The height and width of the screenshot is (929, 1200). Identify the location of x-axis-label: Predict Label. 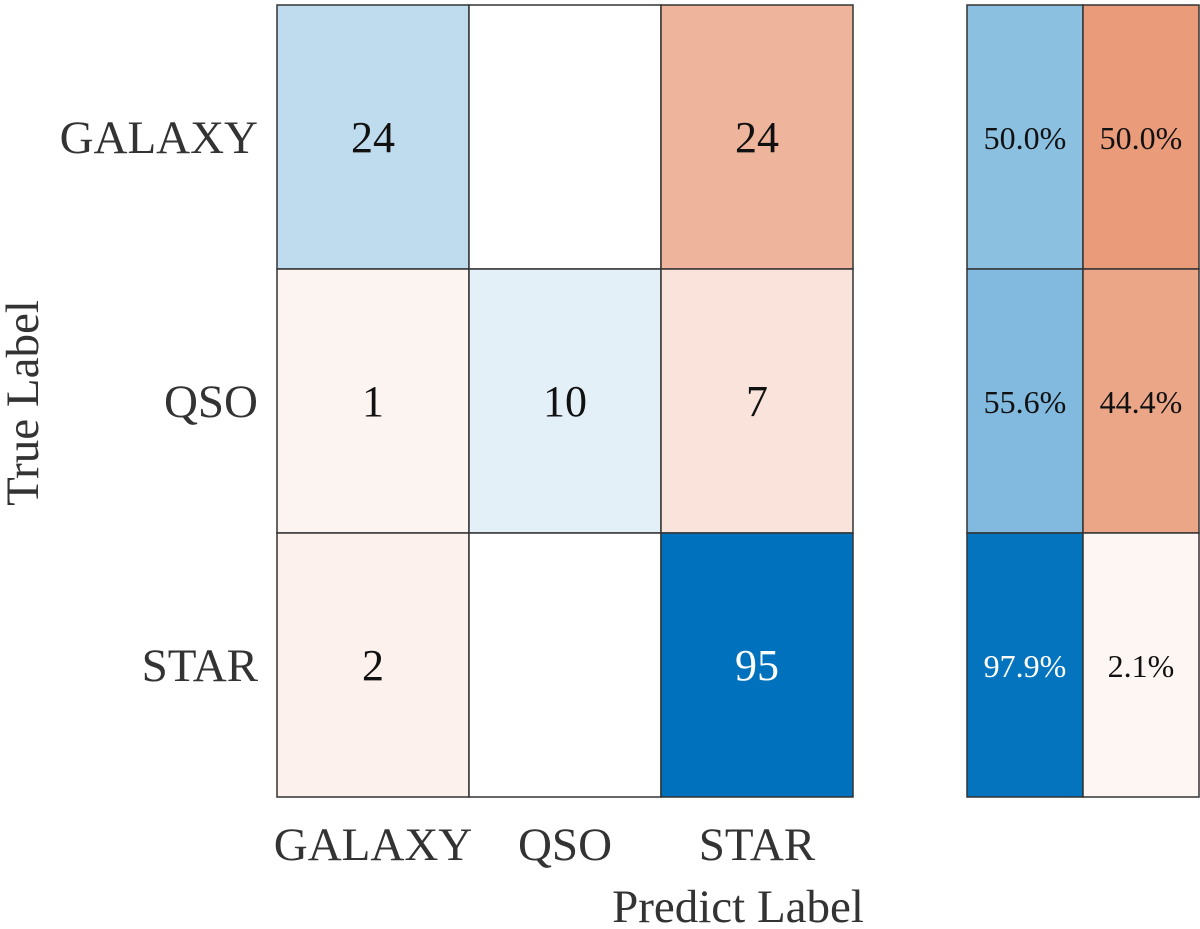
(738, 905).